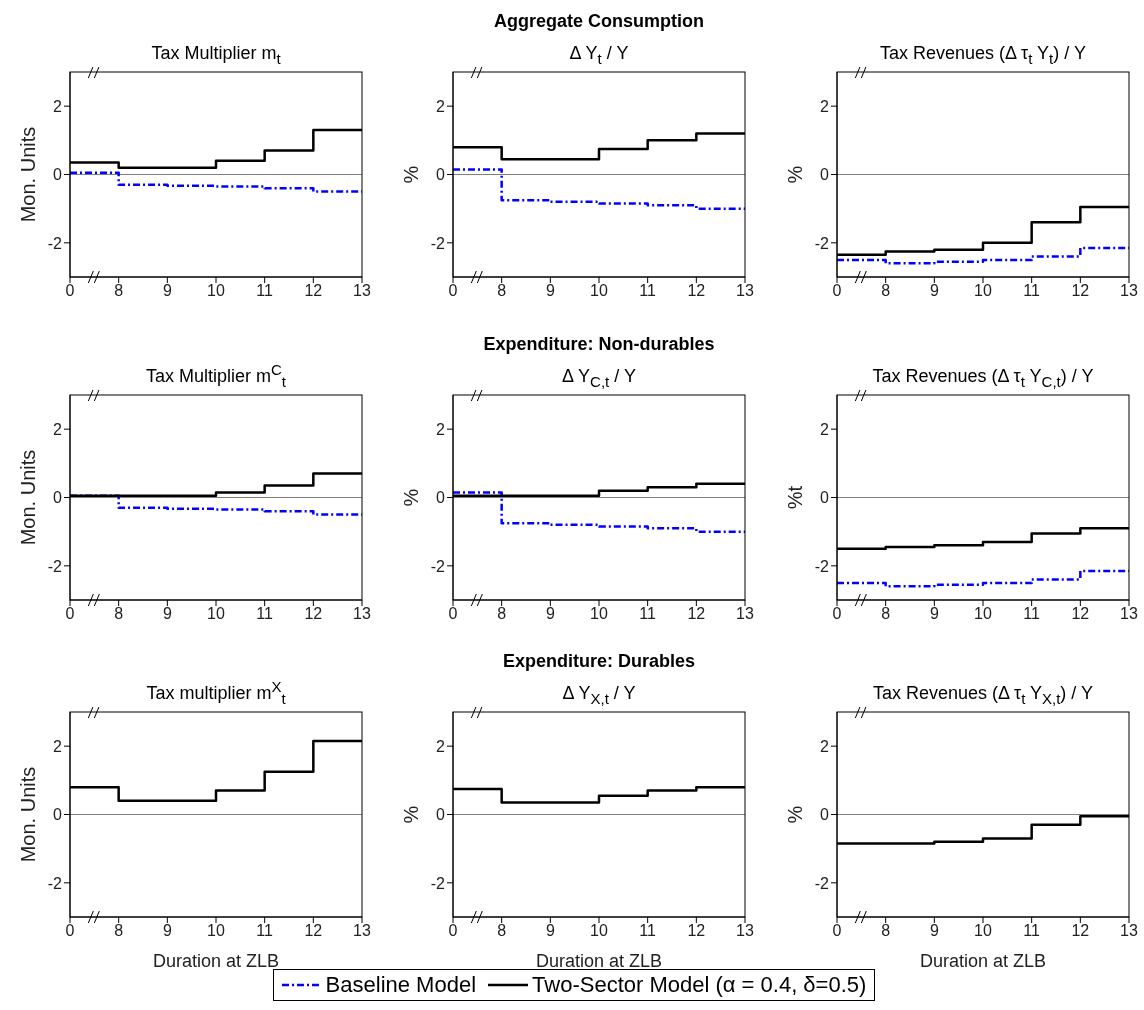 The image size is (1144, 1010). Describe the element at coordinates (983, 695) in the screenshot. I see `chart-title: Tax Revenues (Δ τ$_{t}$ Y$_{X,t}$) / Y` at that location.